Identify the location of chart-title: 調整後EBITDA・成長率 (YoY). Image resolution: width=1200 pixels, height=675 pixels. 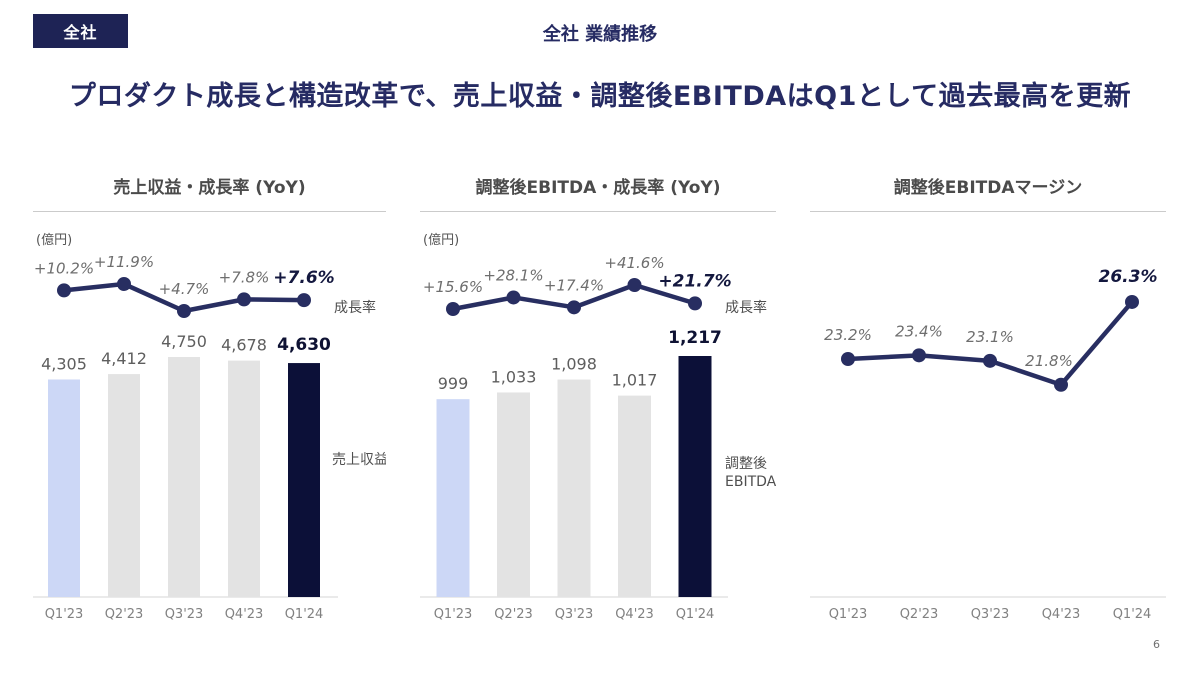
(598, 188).